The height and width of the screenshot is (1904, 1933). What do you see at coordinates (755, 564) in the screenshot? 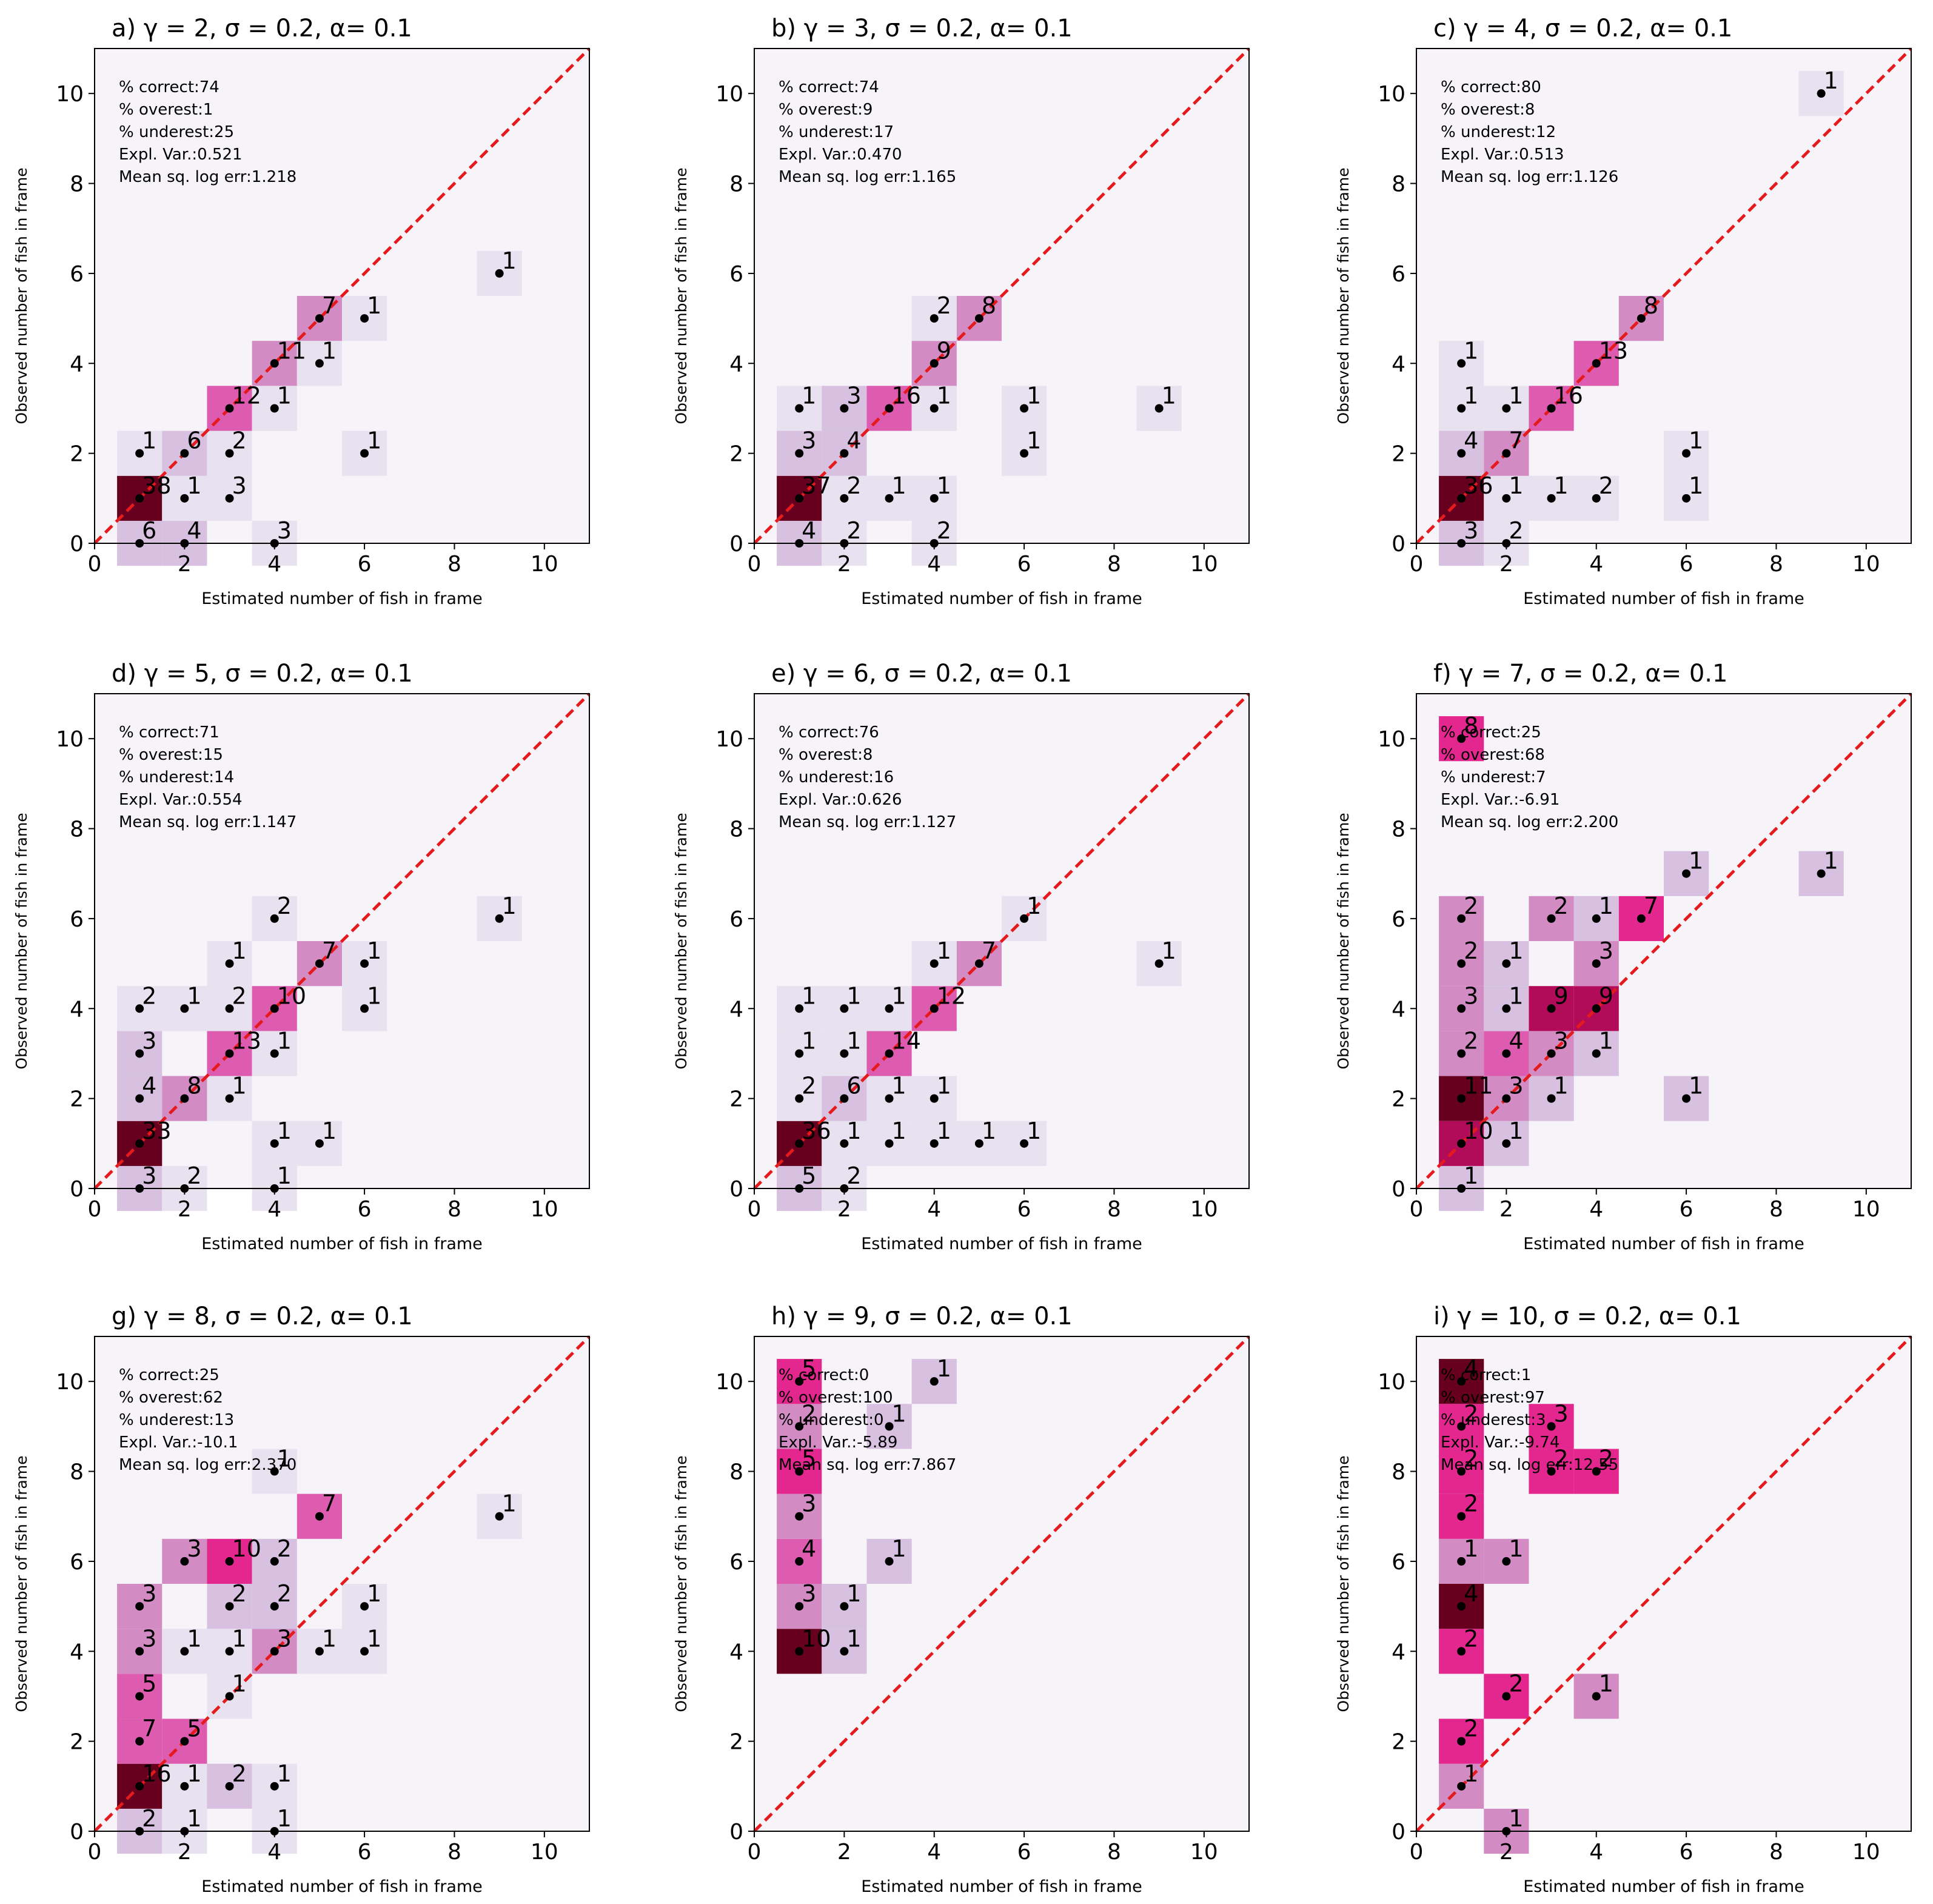
I see `x-tick-label: 0` at bounding box center [755, 564].